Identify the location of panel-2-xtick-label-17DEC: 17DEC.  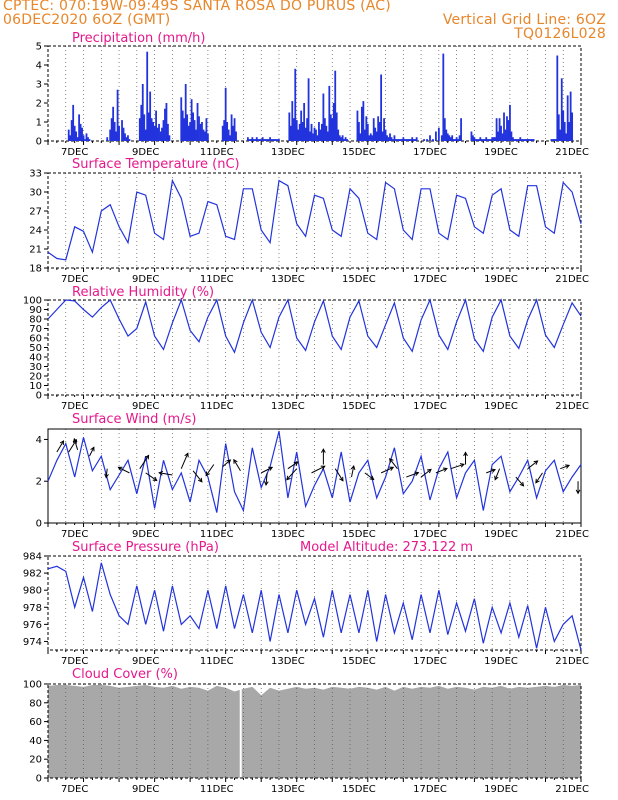
(430, 279).